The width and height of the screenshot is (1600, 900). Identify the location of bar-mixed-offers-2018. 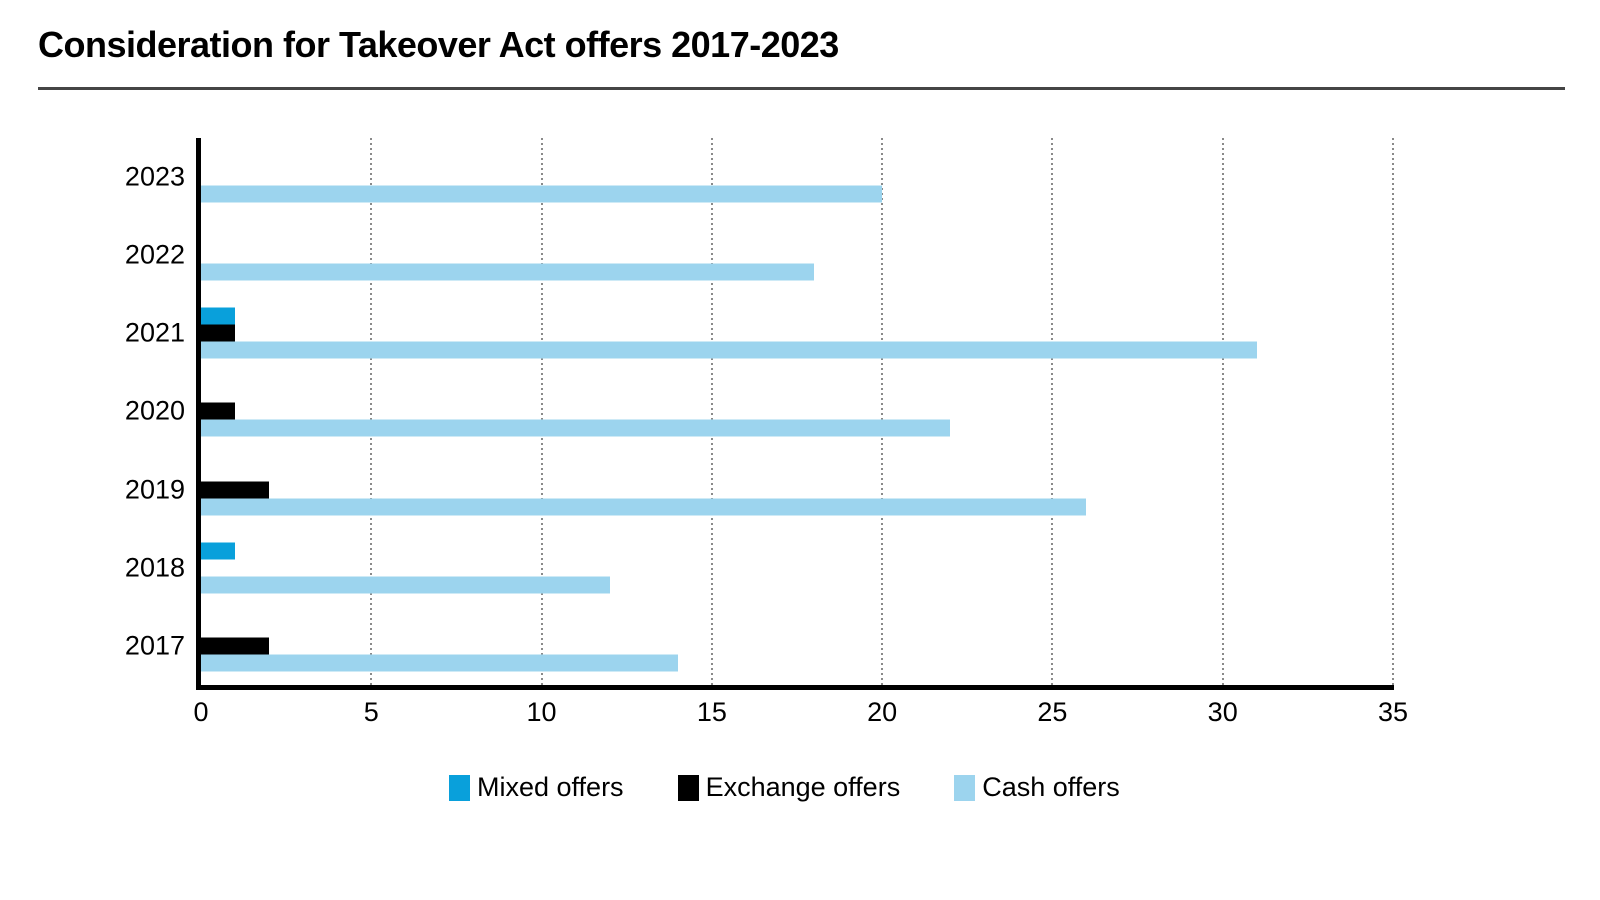
(218, 551).